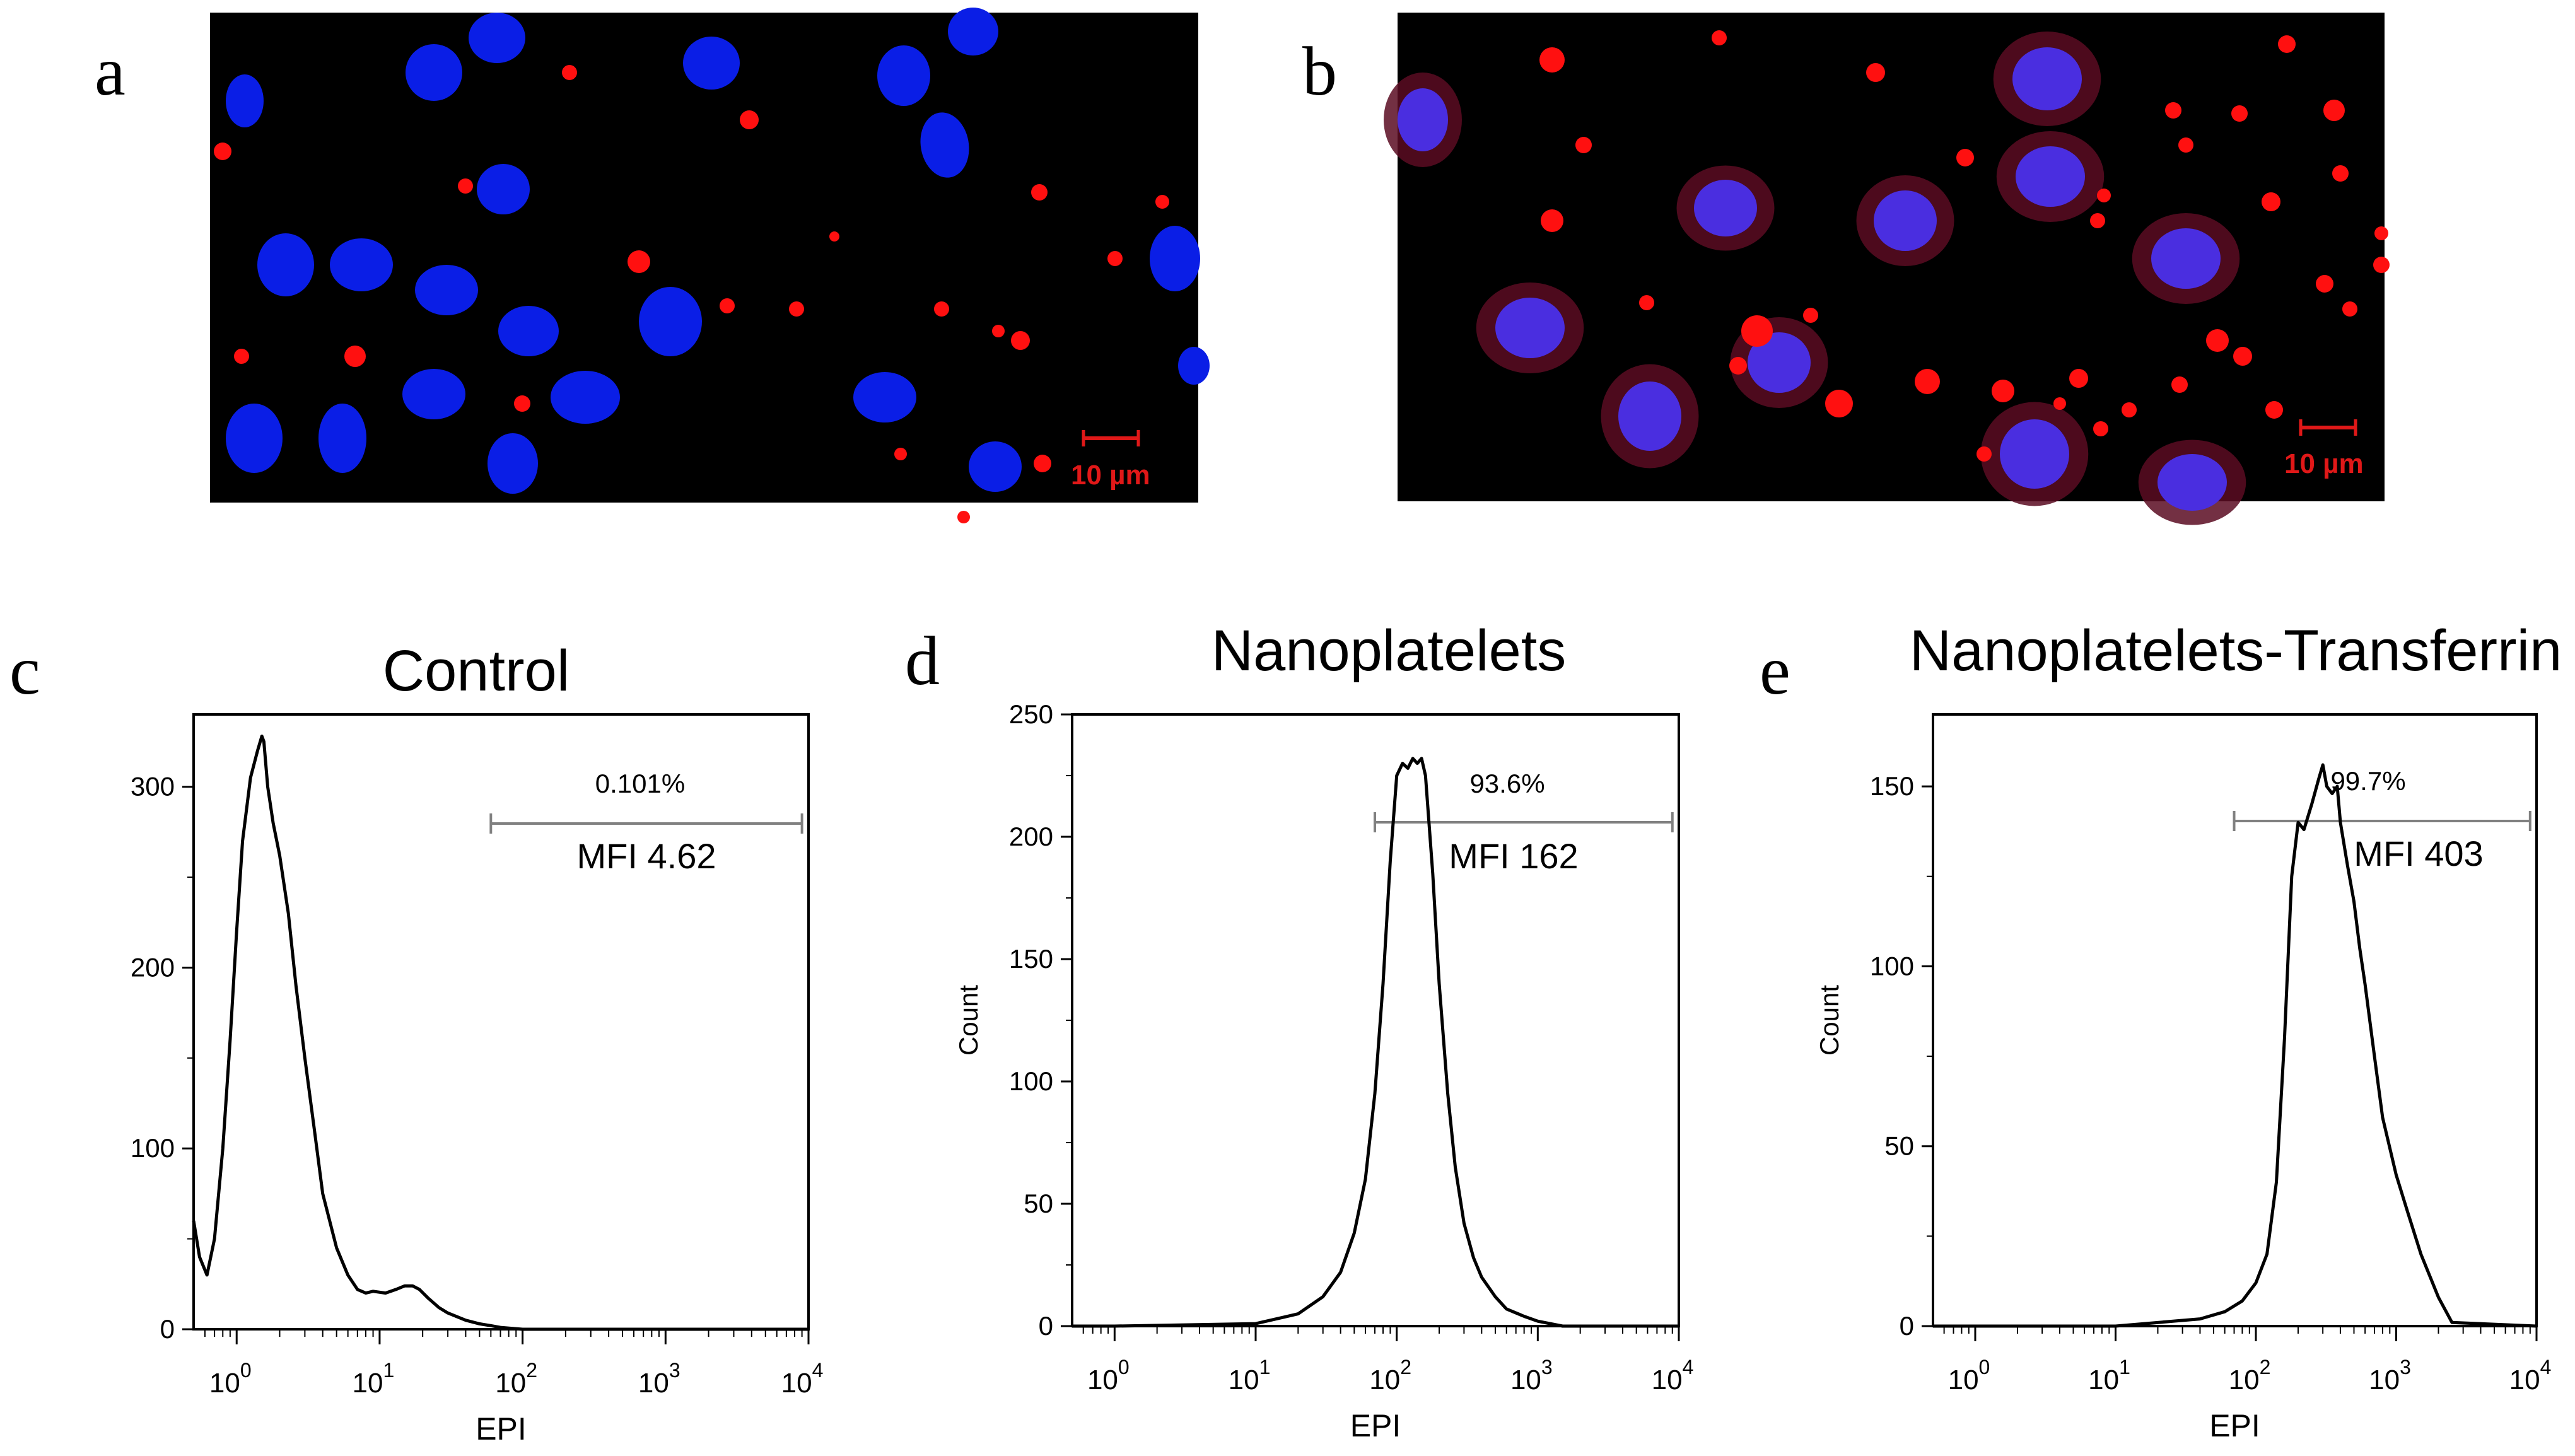 This screenshot has width=2575, height=1456. What do you see at coordinates (2367, 781) in the screenshot?
I see `gate-percent-e: 99.7%` at bounding box center [2367, 781].